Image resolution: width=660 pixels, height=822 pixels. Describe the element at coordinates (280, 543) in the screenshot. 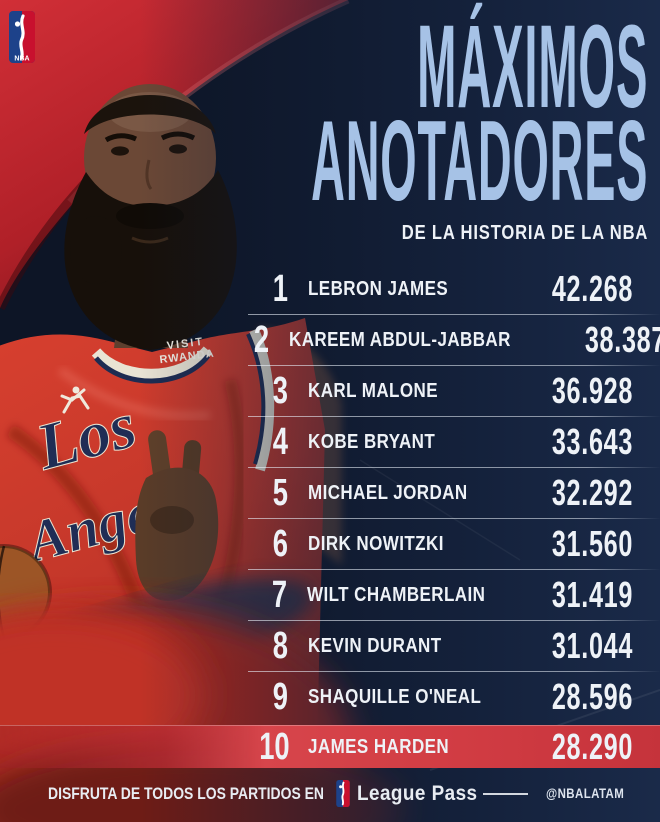

I see `rank-number: 6` at that location.